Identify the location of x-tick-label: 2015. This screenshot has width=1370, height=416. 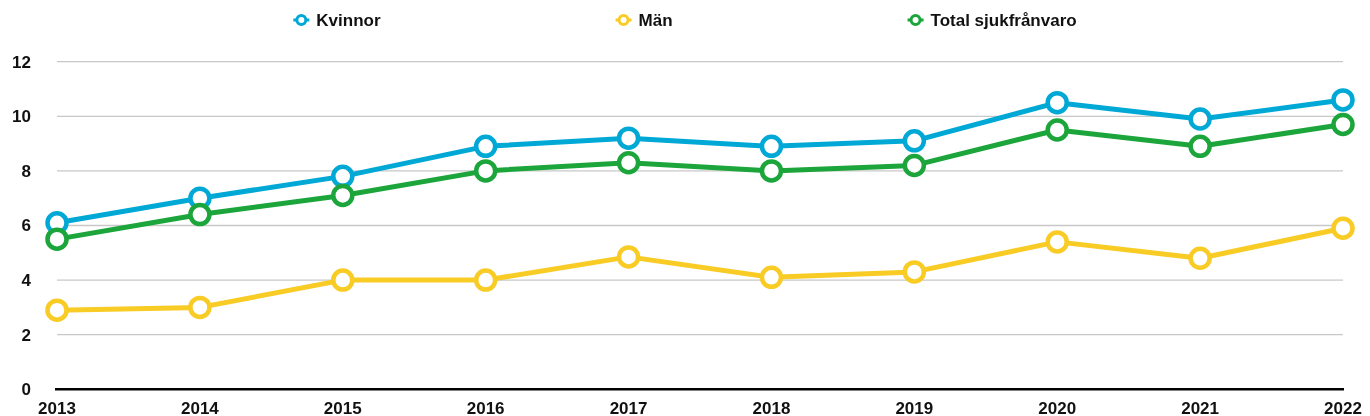
(342, 407).